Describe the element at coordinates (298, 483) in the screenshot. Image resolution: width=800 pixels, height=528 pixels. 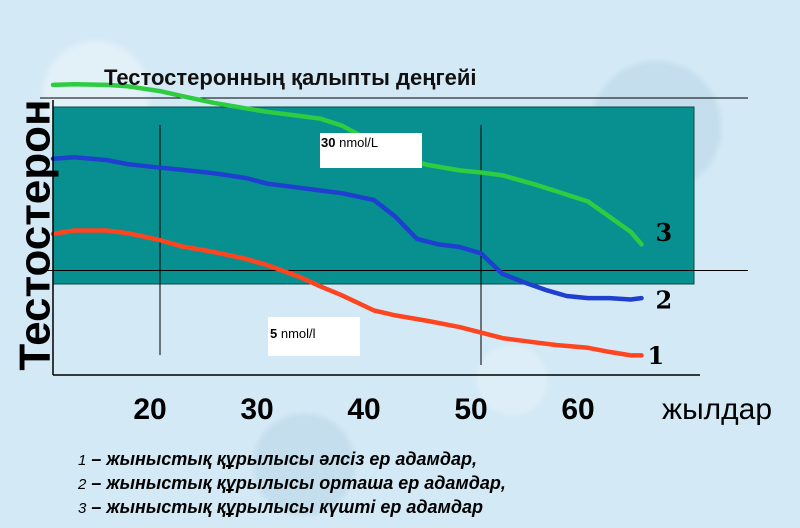
I see `legend-item-text: – жыныстық құрылысы орташа ер адамдар,` at that location.